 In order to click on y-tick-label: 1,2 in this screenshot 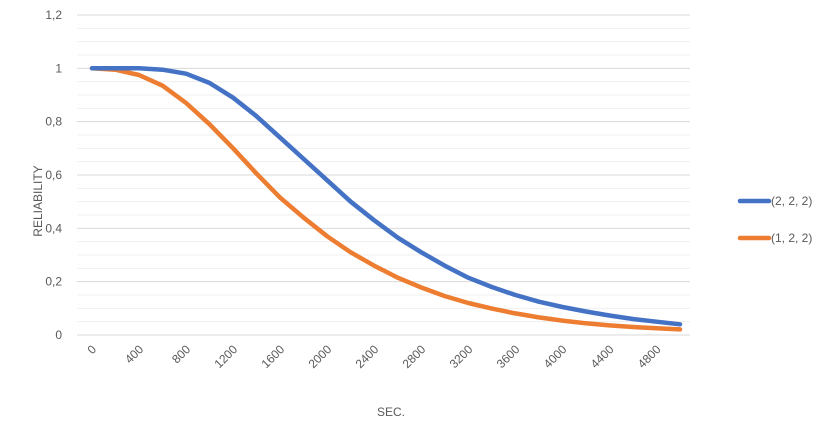, I will do `click(53, 15)`.